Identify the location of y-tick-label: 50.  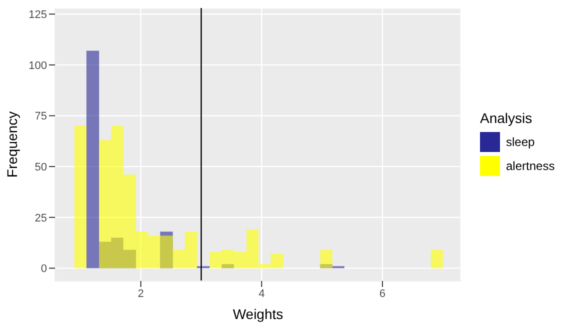
(40, 167).